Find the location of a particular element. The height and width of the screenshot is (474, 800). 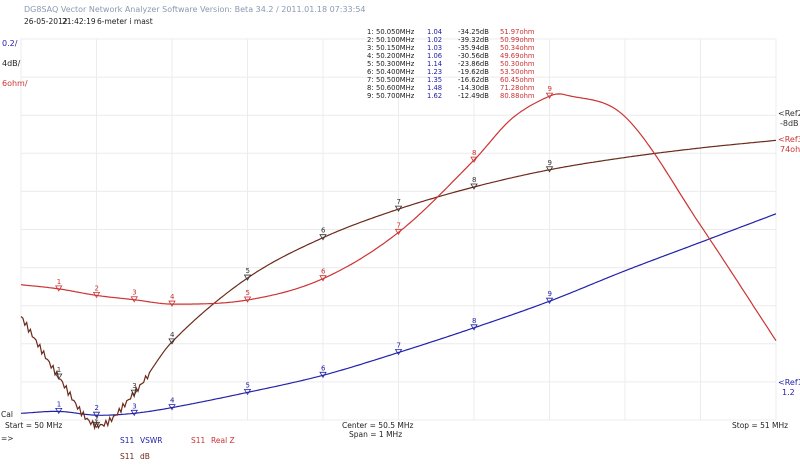

subtitle-date: 26-05-2012 is located at coordinates (46, 21).